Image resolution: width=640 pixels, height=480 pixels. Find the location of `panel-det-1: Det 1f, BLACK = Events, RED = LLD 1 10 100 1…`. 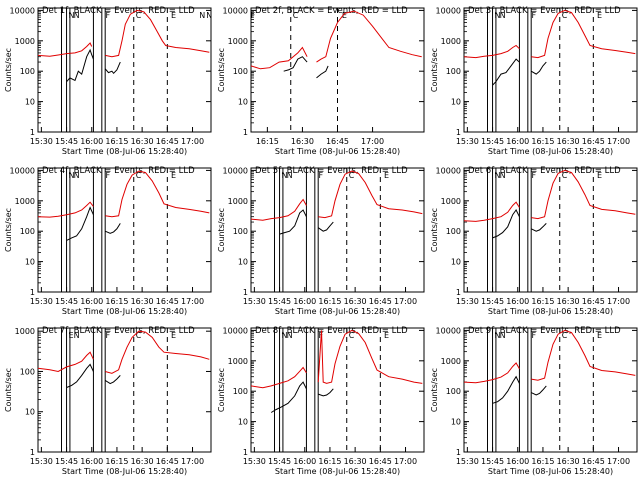

panel-det-1: Det 1f, BLACK = Events, RED = LLD 1 10 100 1… is located at coordinates (108, 81).